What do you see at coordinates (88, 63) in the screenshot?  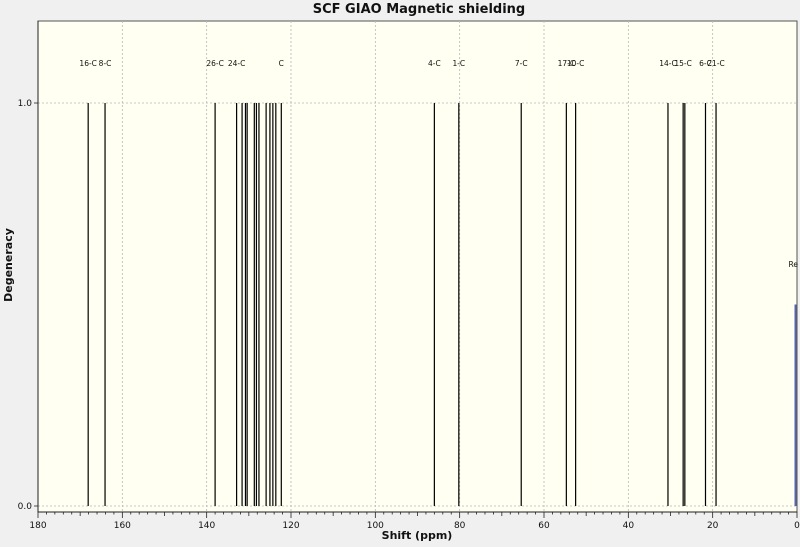 I see `peak-label: 16-C` at bounding box center [88, 63].